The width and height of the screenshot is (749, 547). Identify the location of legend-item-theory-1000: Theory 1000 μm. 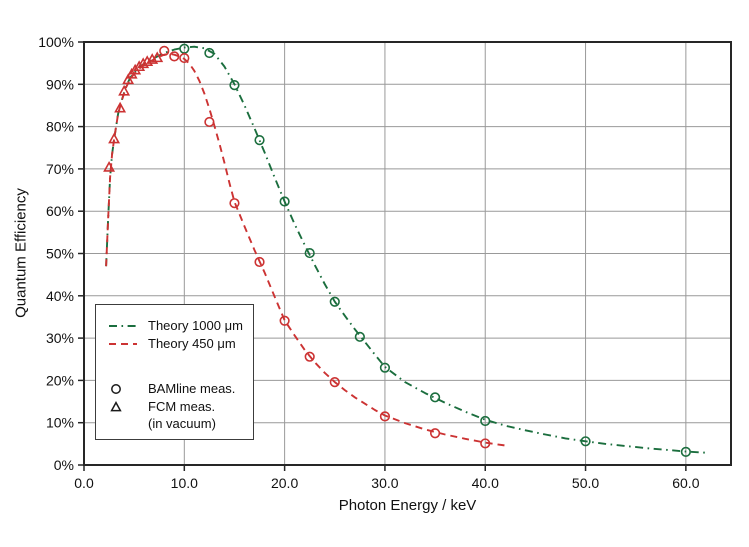
(175, 325).